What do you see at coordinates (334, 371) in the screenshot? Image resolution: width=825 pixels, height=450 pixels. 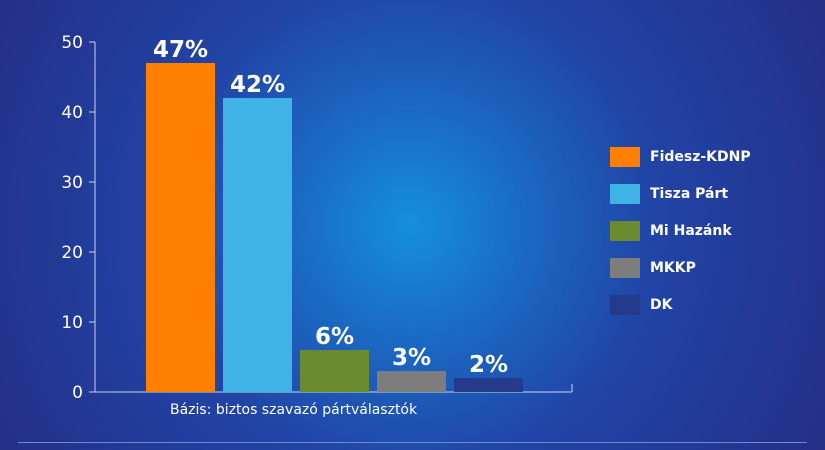 I see `bar-mi-haz-nk` at bounding box center [334, 371].